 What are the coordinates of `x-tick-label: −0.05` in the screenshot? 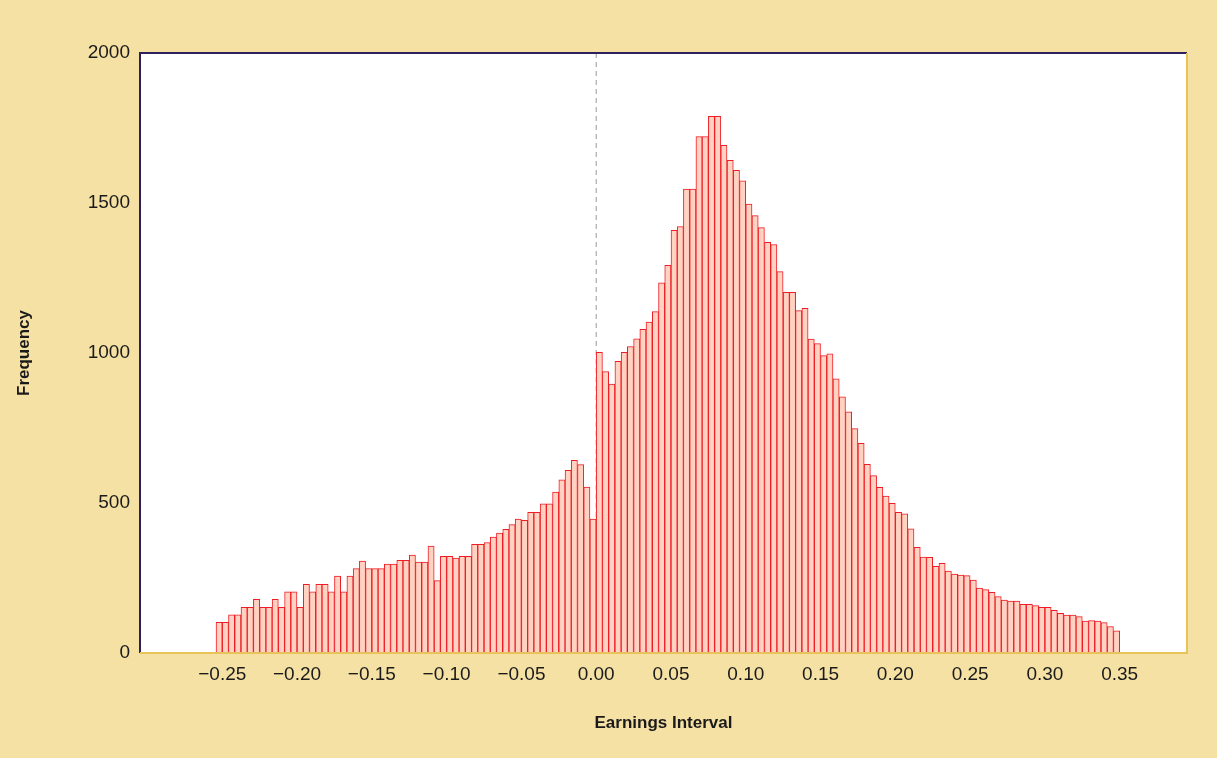 It's located at (521, 673).